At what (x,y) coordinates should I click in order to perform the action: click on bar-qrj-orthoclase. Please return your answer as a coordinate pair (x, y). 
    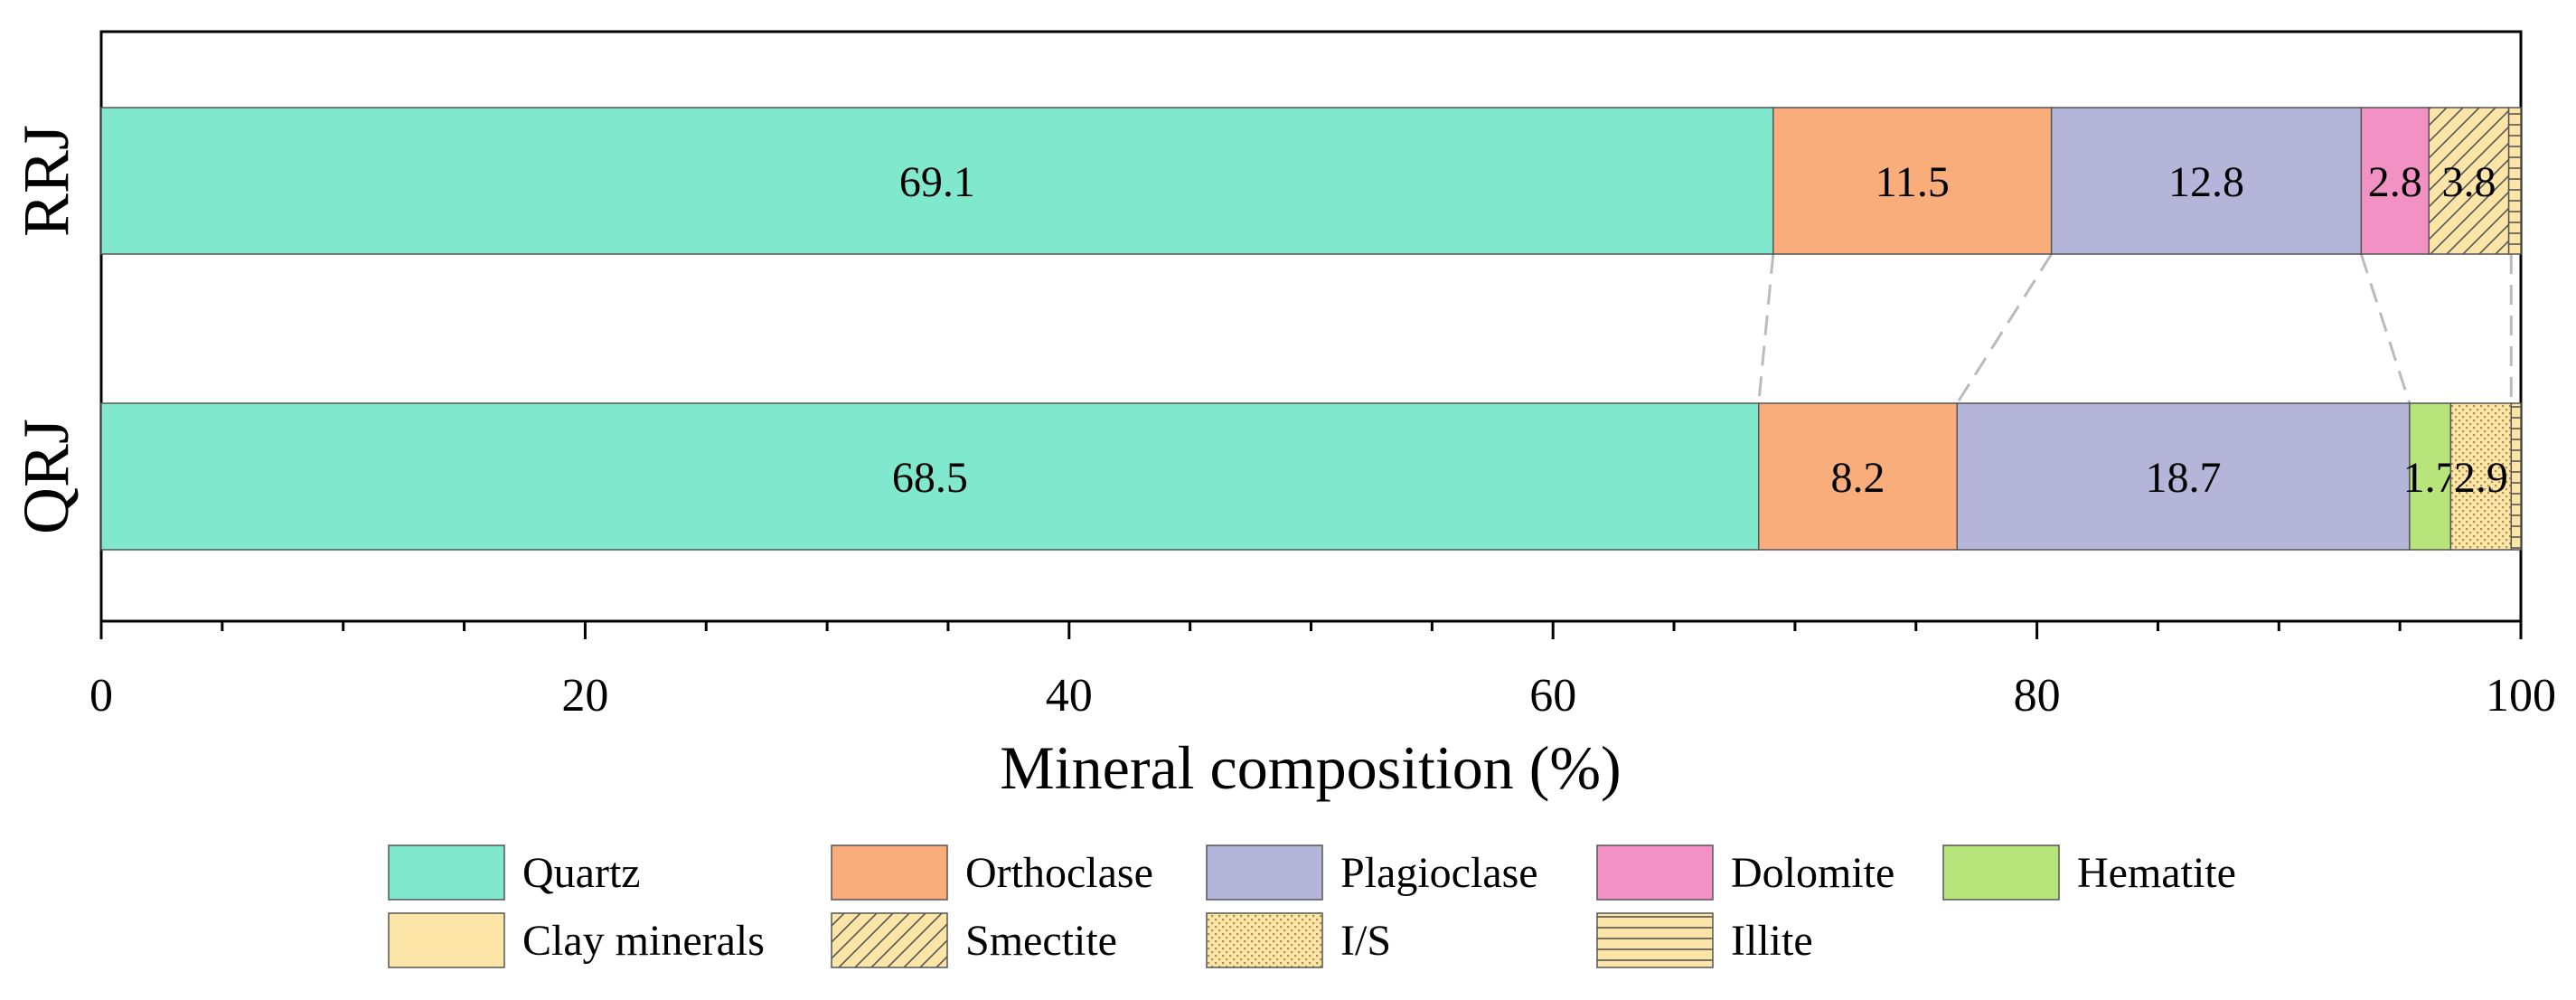
    Looking at the image, I should click on (1858, 476).